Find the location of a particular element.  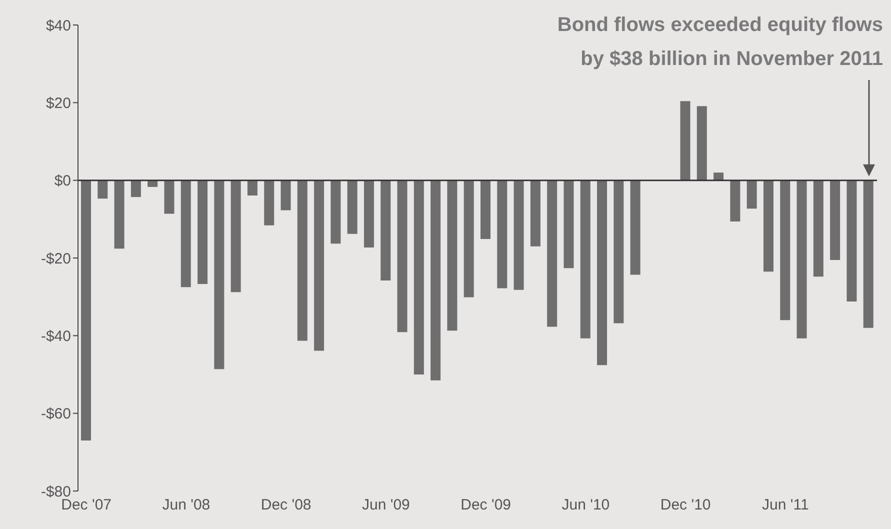

x-tick-label: Jun '10 is located at coordinates (586, 505).